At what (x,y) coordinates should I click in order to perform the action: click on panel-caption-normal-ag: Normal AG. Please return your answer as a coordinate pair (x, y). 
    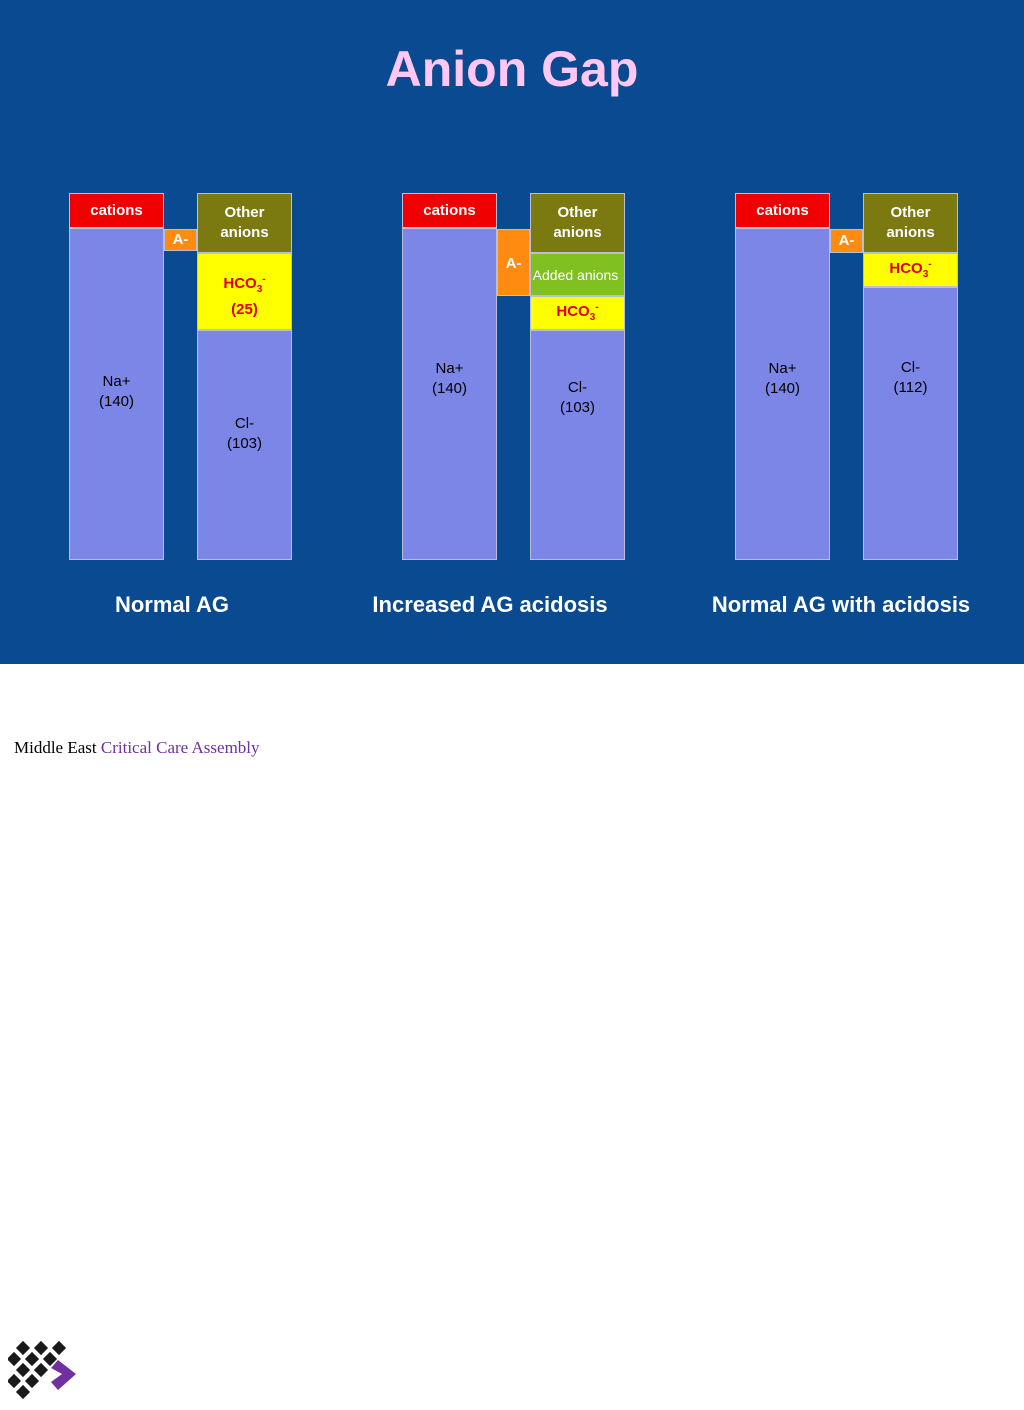
    Looking at the image, I should click on (172, 604).